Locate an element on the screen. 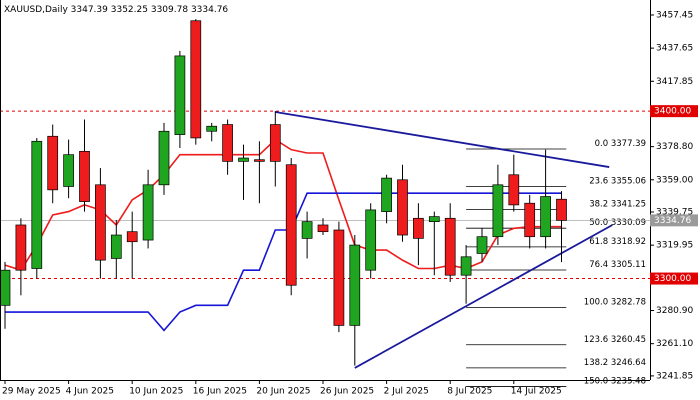  current-price-label: 3334.76 is located at coordinates (672, 221).